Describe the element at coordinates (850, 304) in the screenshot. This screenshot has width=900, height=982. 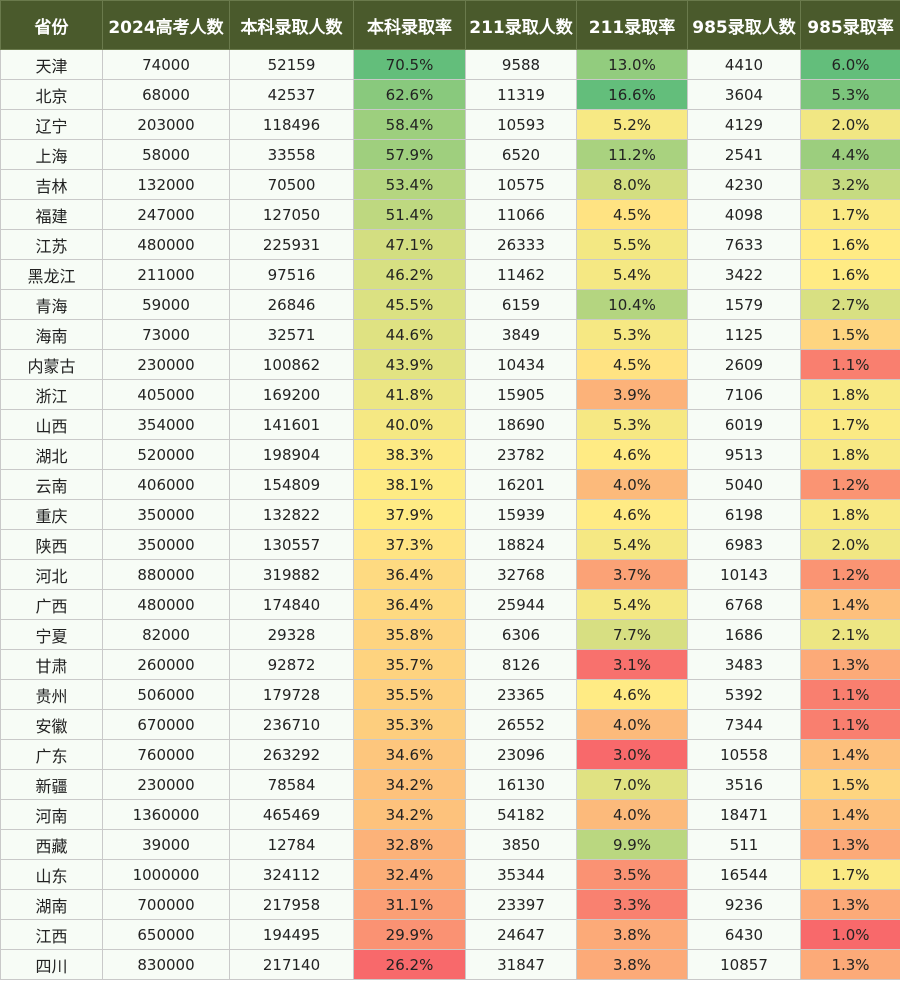
I see `rate-cell: 2.7%` at that location.